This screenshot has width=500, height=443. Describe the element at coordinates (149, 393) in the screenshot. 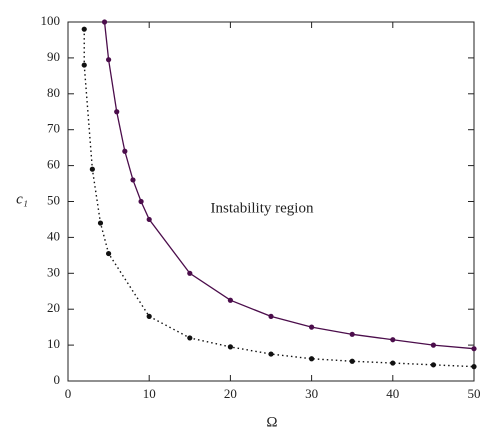

I see `x-tick-label: 10` at that location.